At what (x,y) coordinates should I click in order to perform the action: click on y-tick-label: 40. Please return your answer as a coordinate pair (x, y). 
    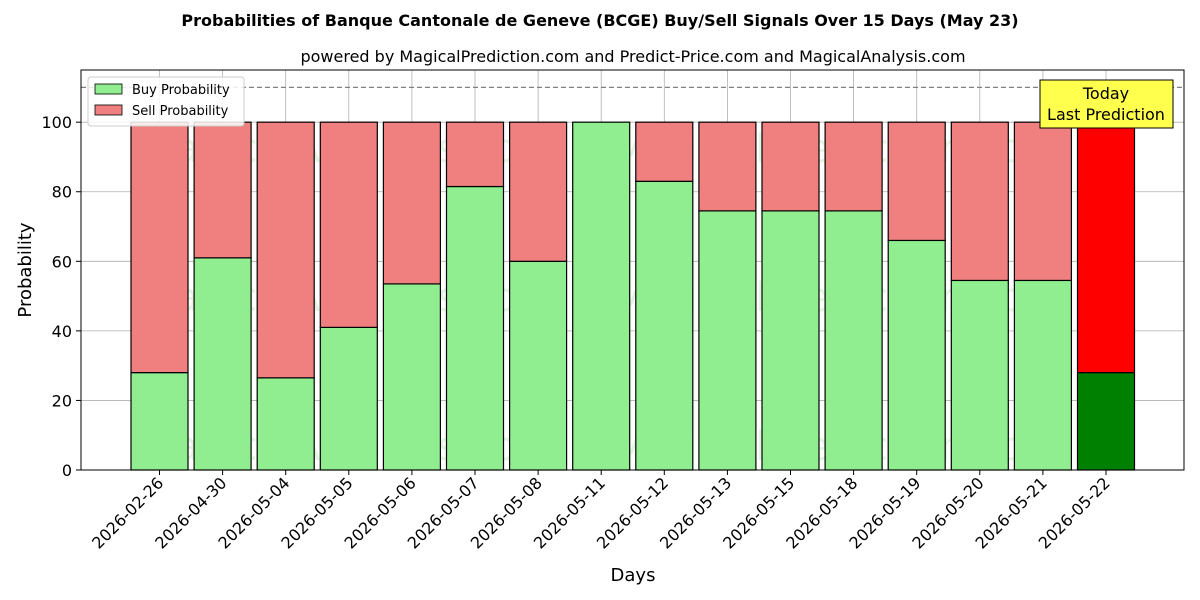
    Looking at the image, I should click on (62, 331).